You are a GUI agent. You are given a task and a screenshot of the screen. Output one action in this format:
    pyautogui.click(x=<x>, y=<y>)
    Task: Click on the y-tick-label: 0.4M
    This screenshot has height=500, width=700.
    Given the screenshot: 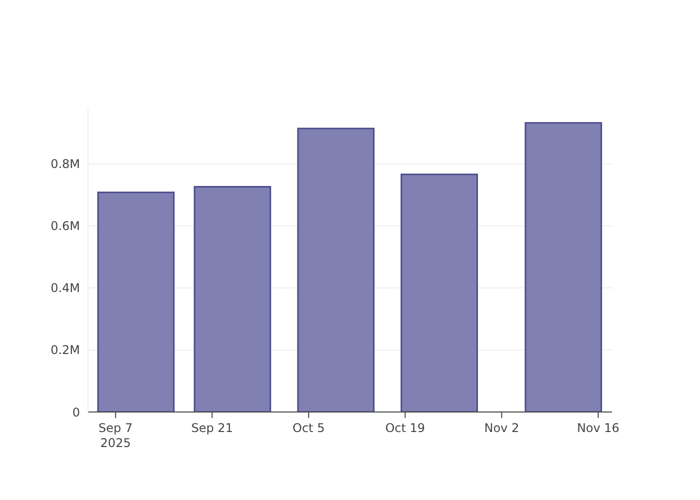 What is the action you would take?
    pyautogui.click(x=65, y=288)
    